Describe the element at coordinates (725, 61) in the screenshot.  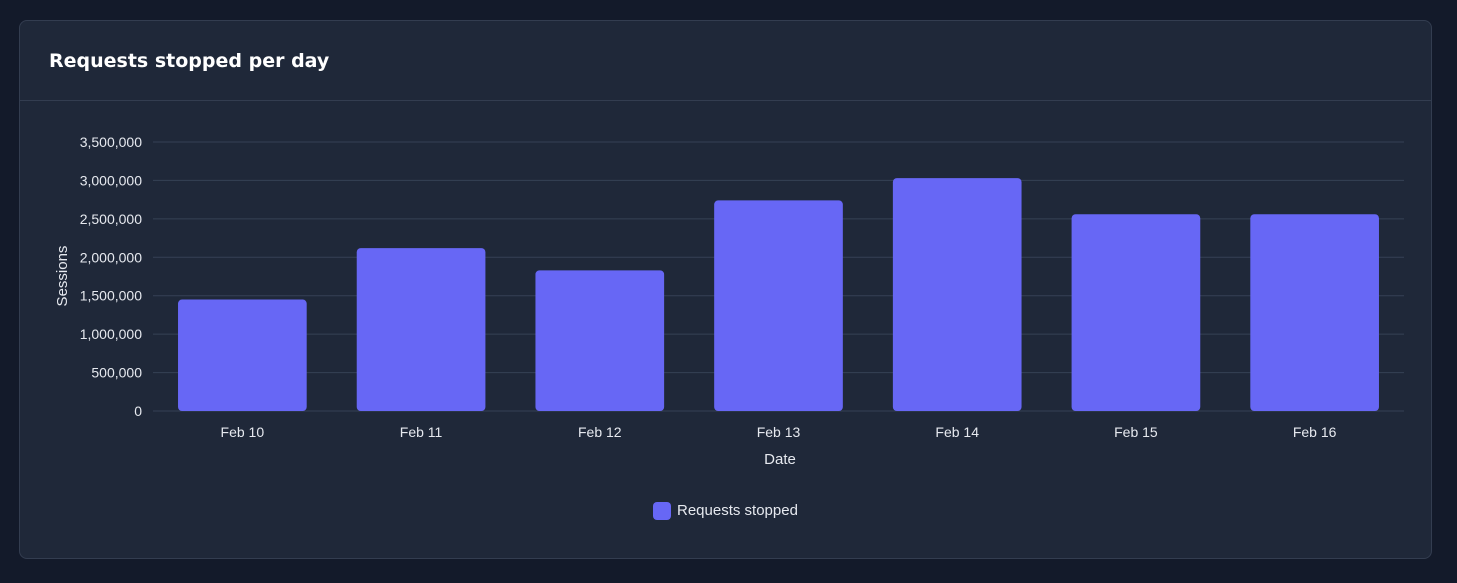
I see `card-header: Requests stopped per day` at that location.